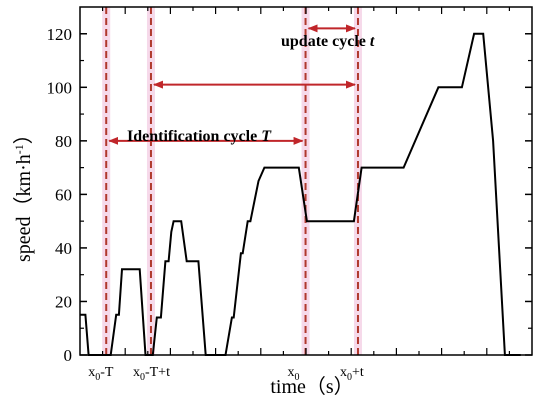  I want to click on cycle-annotation: update cycle t, so click(328, 41).